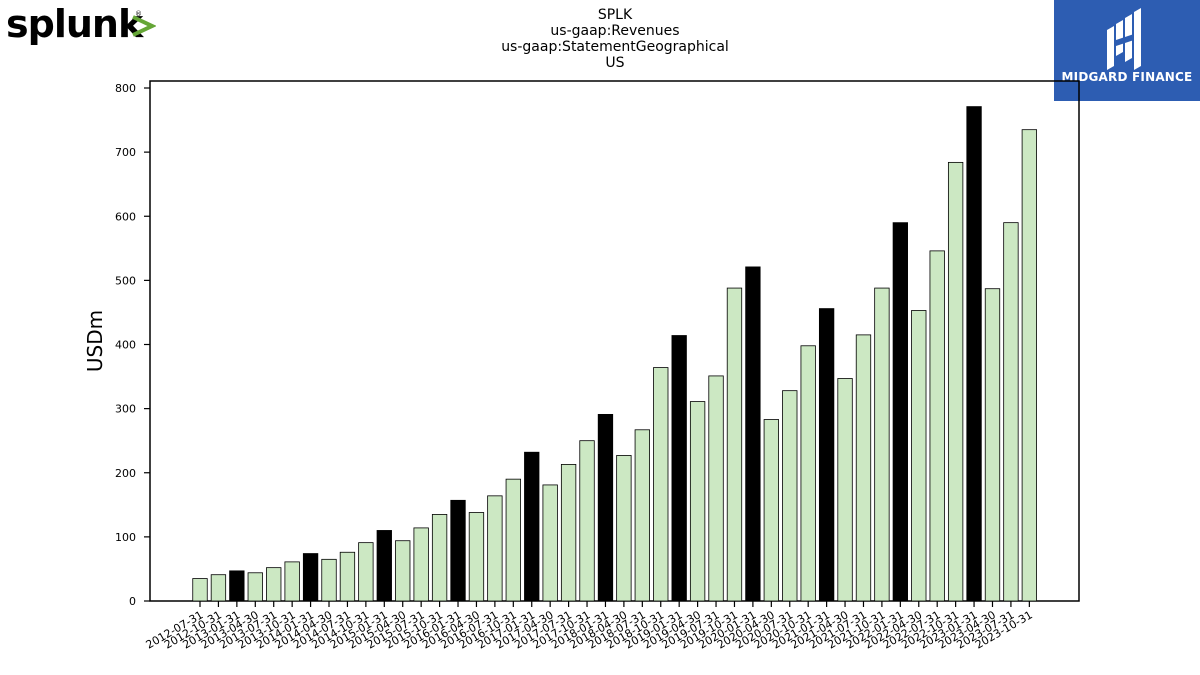 The height and width of the screenshot is (675, 1200). I want to click on title-line-axis: us-gaap:StatementGeographical, so click(615, 47).